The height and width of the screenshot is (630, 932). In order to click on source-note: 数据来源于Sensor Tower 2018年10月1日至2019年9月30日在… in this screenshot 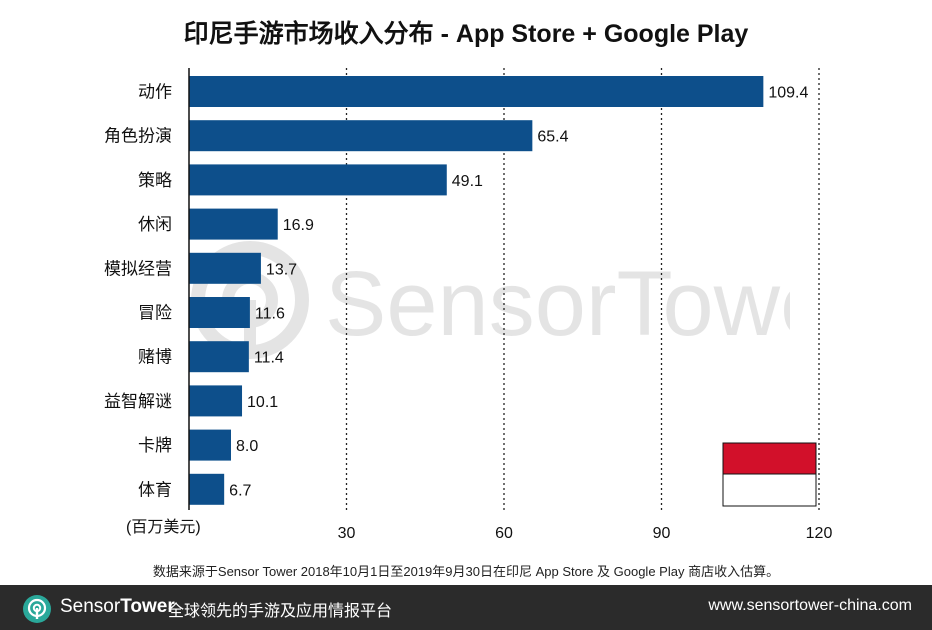, I will do `click(466, 571)`.